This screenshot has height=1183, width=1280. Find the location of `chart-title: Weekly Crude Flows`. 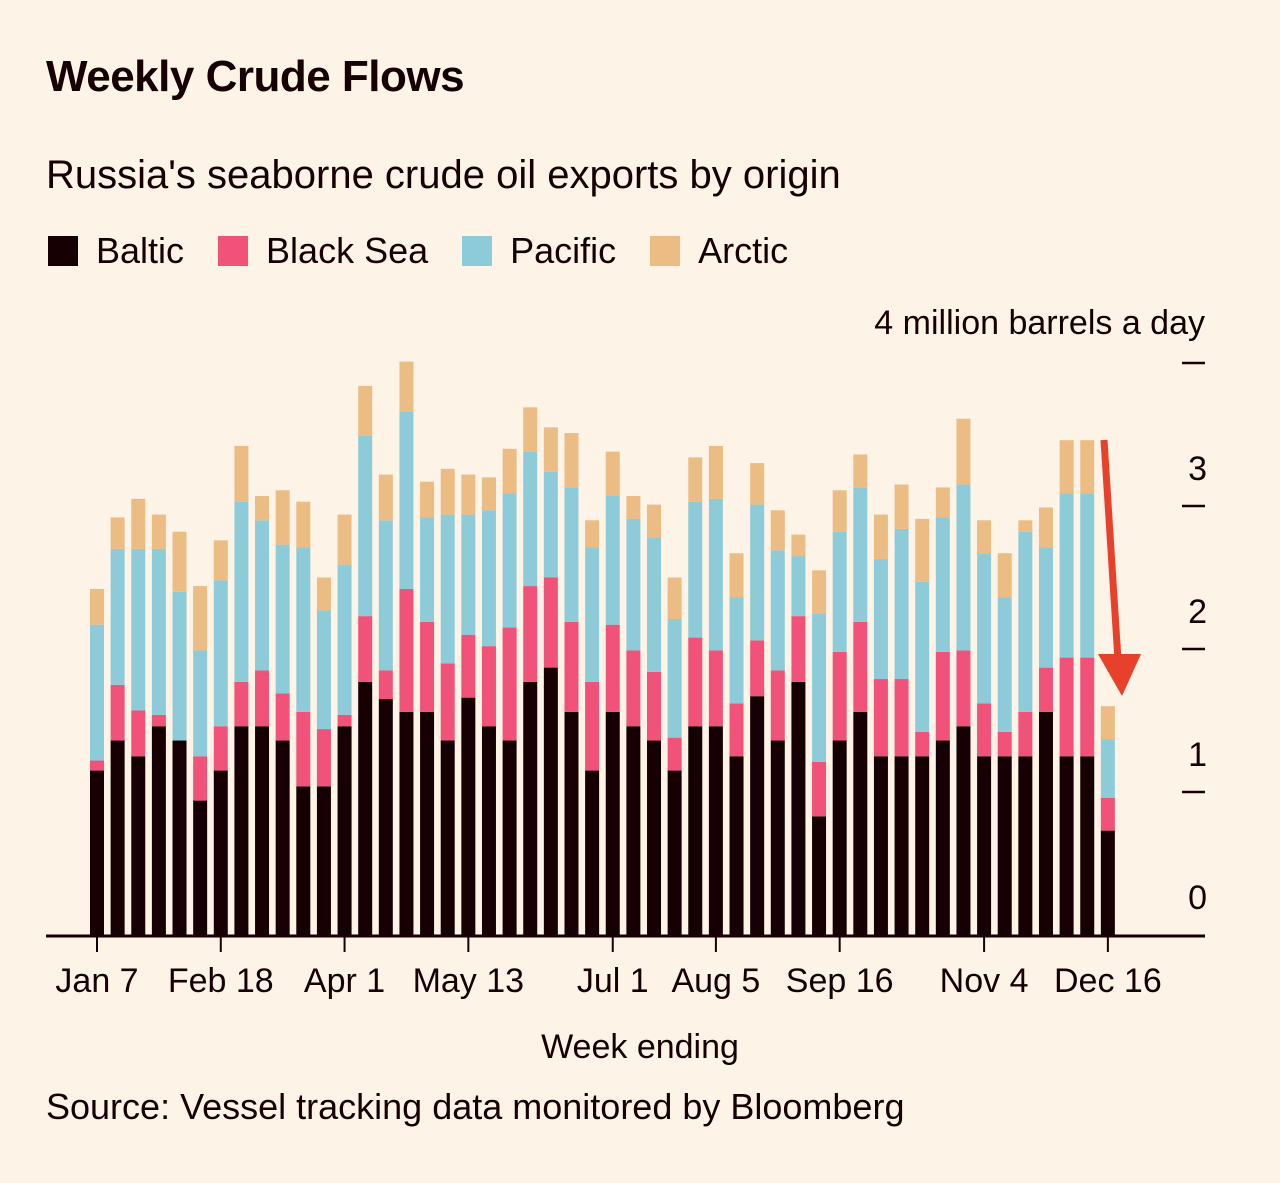

chart-title: Weekly Crude Flows is located at coordinates (255, 76).